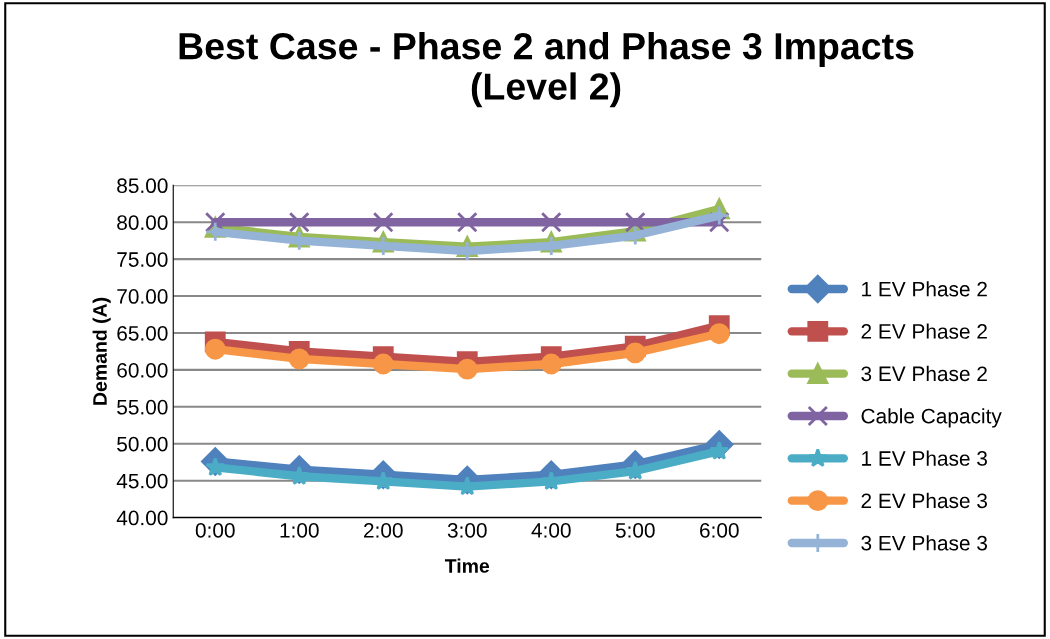  Describe the element at coordinates (924, 500) in the screenshot. I see `legend-label: 2 EV Phase 3` at that location.